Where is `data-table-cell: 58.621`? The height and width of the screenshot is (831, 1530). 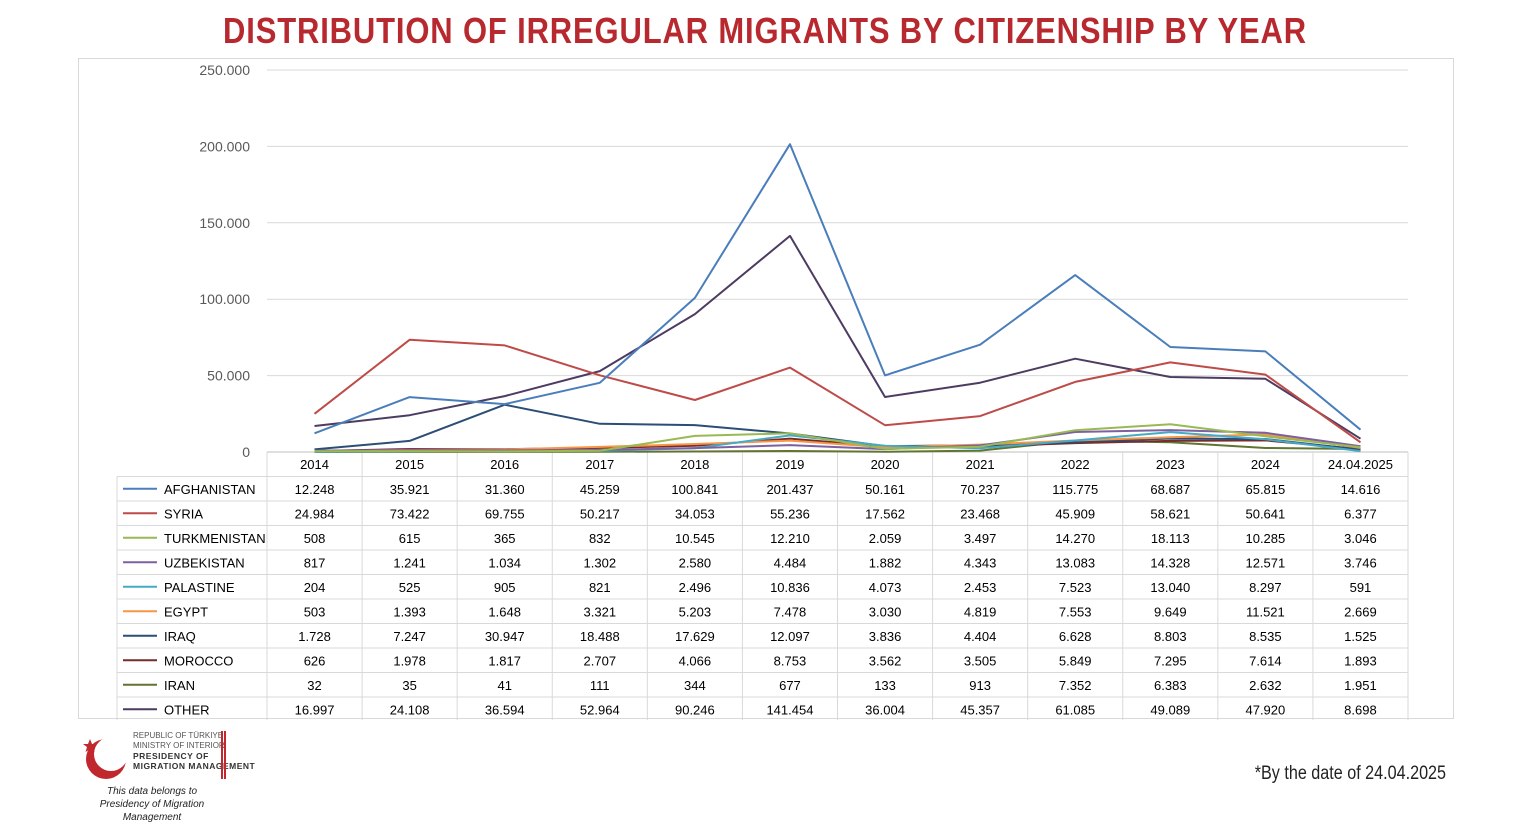 data-table-cell: 58.621 is located at coordinates (1170, 513).